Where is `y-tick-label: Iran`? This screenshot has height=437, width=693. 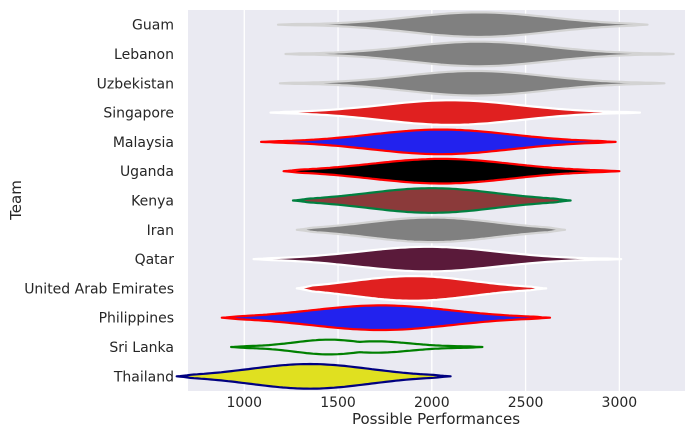
y-tick-label: Iran is located at coordinates (160, 231).